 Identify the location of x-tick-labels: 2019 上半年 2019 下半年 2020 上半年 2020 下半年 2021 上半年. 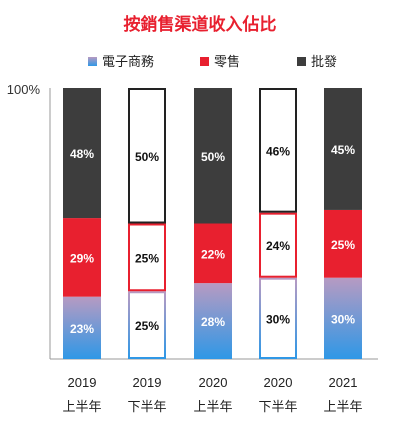
(212, 395).